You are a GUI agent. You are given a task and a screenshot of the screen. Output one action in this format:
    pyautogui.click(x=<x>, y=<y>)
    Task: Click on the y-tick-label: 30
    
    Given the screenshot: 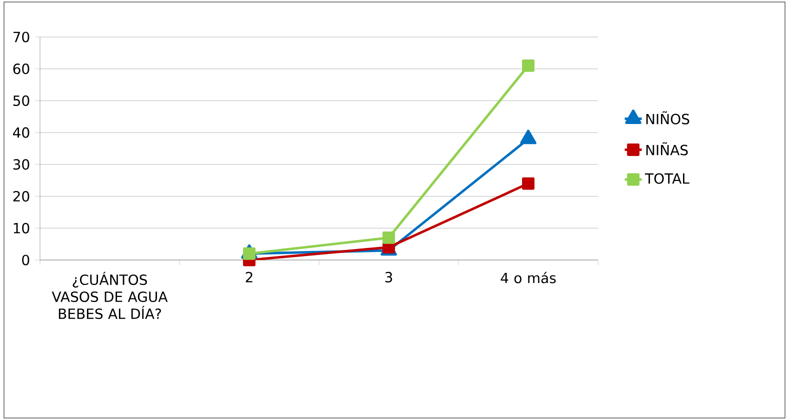 What is the action you would take?
    pyautogui.click(x=21, y=164)
    